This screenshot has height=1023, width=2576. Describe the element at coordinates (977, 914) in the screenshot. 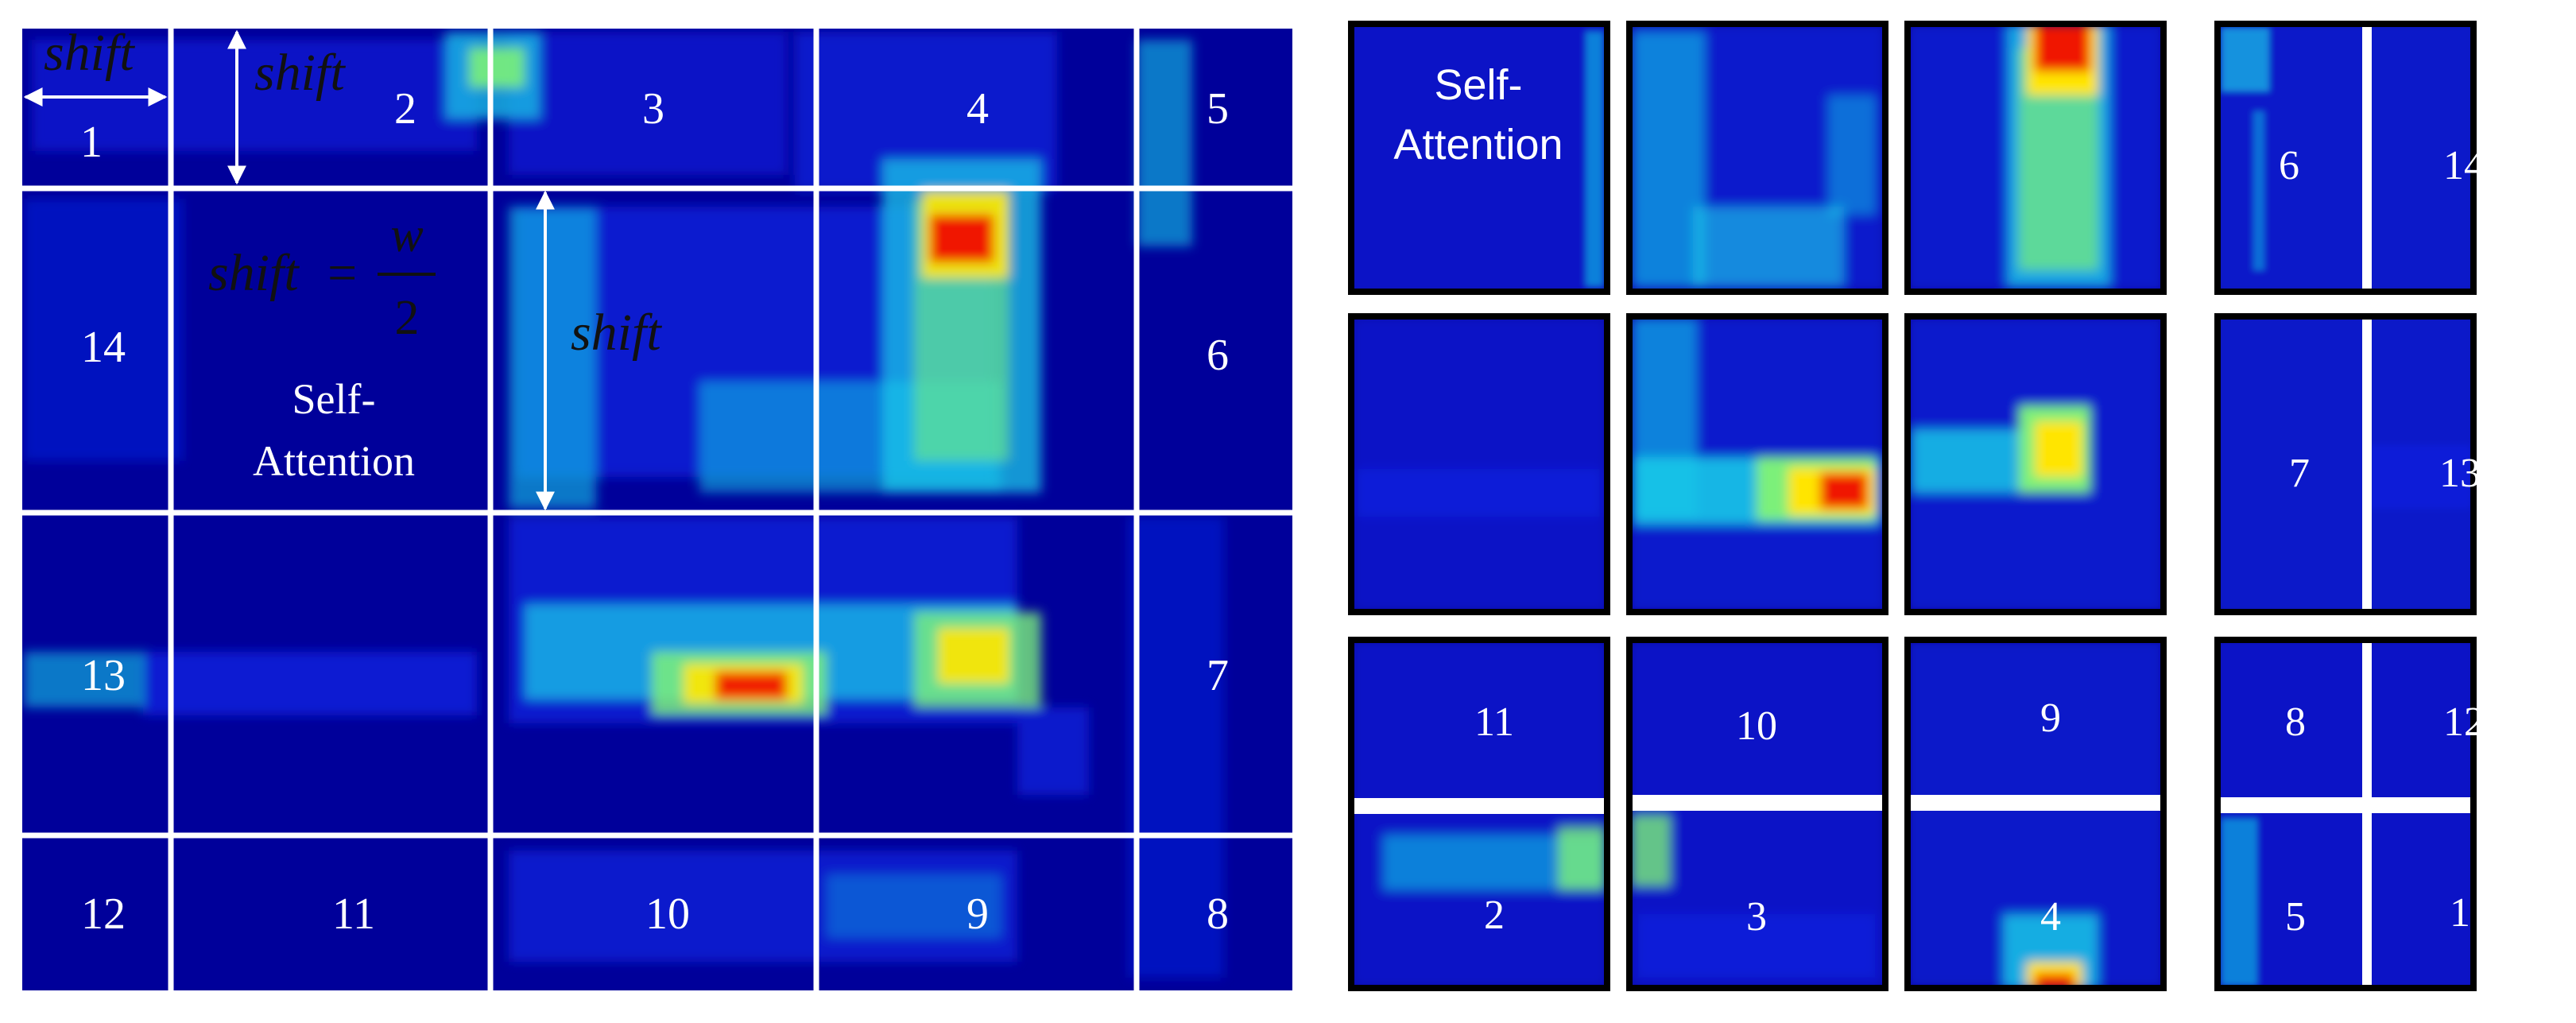

I see `left-region-9: 9` at that location.